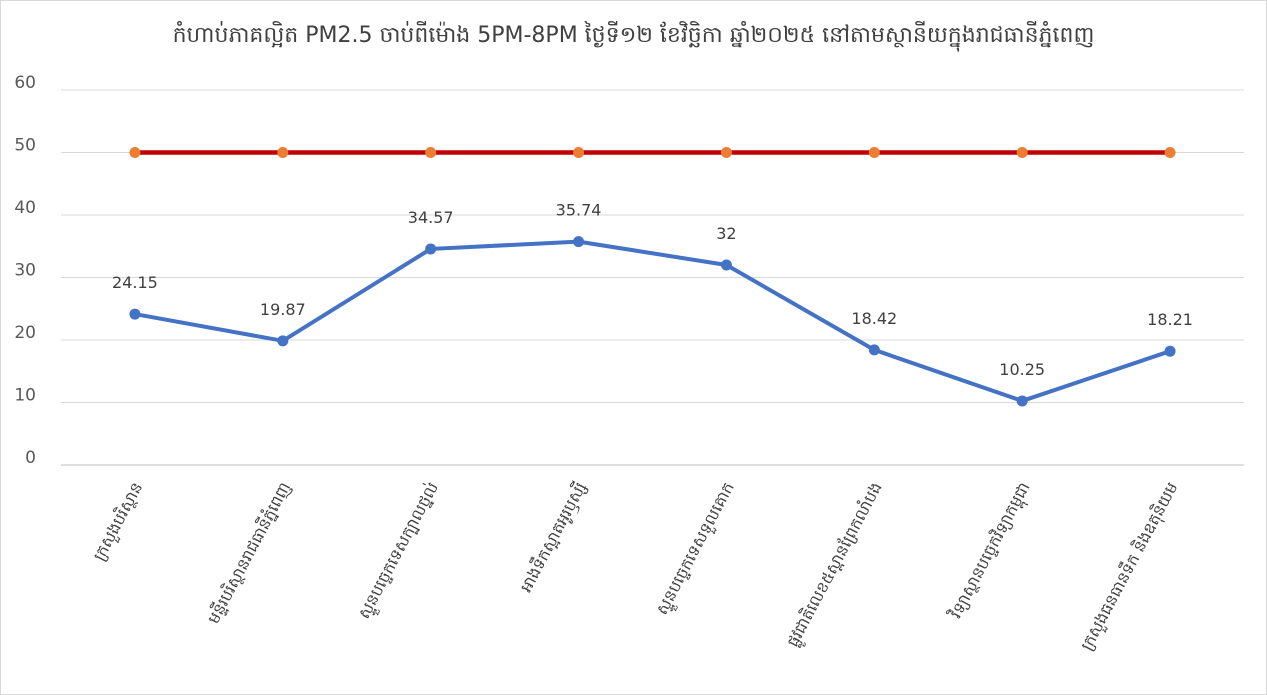 Image resolution: width=1267 pixels, height=695 pixels. I want to click on y-tick-label: 40, so click(25, 208).